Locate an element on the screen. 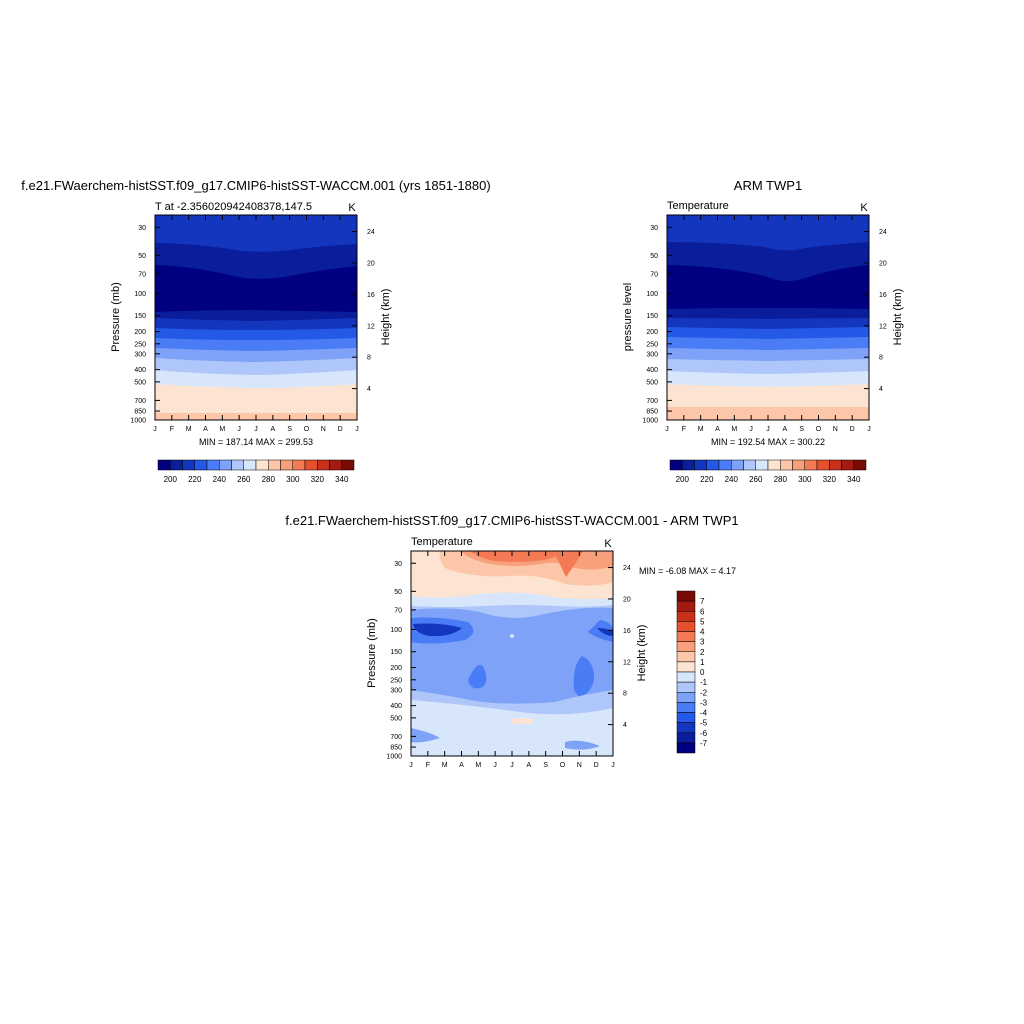  diff-colorbar-label: -4 is located at coordinates (704, 713).